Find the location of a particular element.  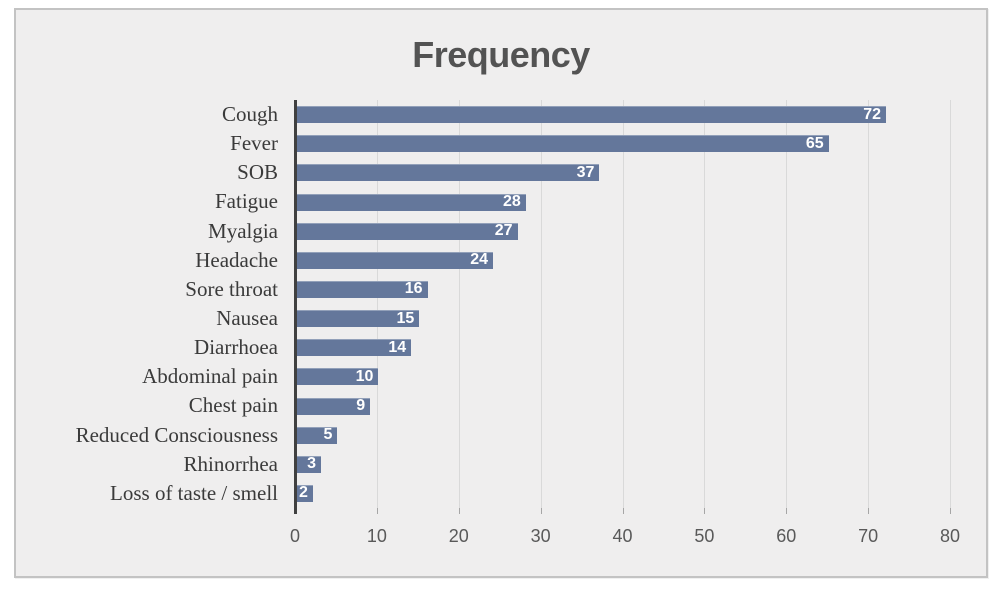

x-axis-tick-label: 50 is located at coordinates (704, 536).